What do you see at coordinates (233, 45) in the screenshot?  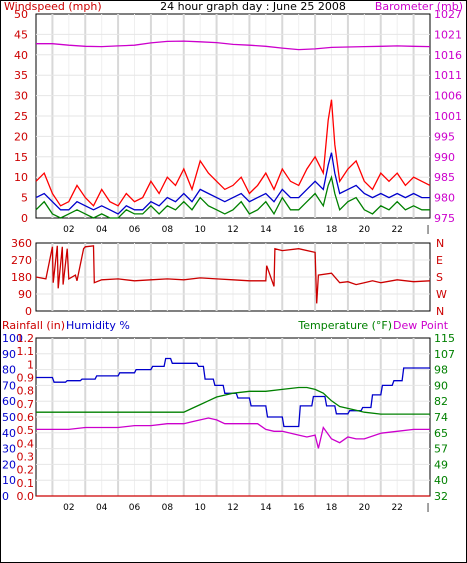 I see `baro-series` at bounding box center [233, 45].